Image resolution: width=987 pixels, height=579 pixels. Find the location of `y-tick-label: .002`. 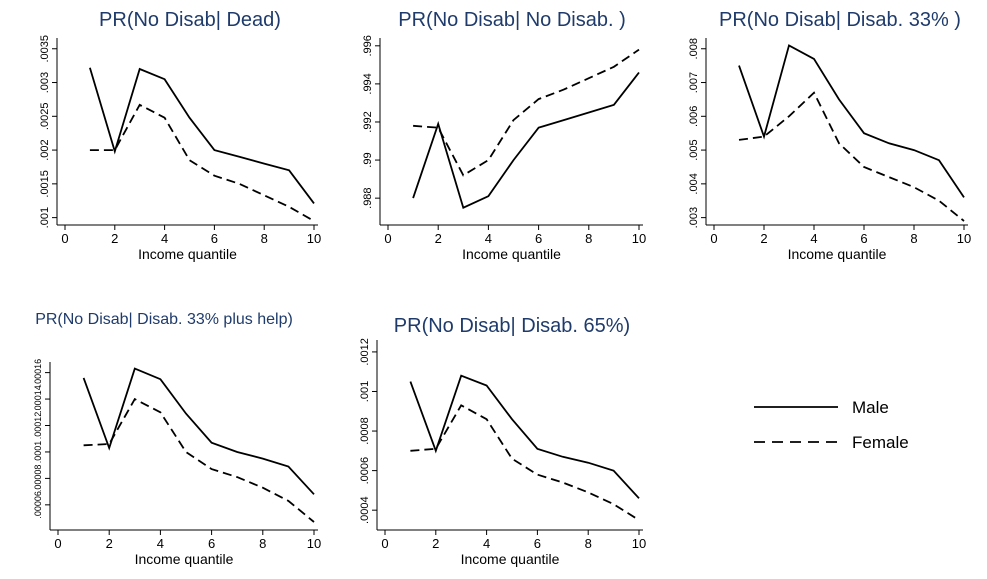

y-tick-label: .002 is located at coordinates (45, 149).